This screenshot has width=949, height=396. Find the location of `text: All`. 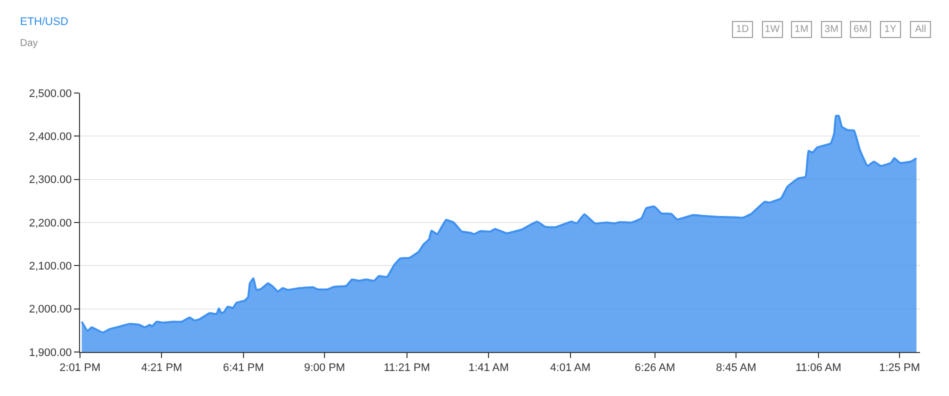

text: All is located at coordinates (920, 29).